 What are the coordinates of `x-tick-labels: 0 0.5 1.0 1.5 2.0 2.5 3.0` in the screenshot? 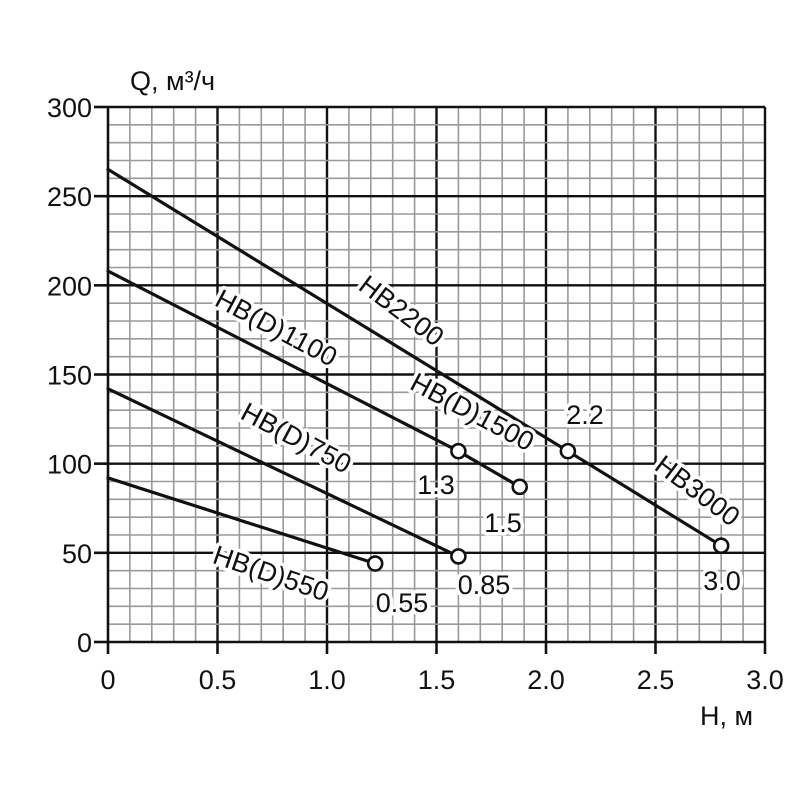 It's located at (441, 680).